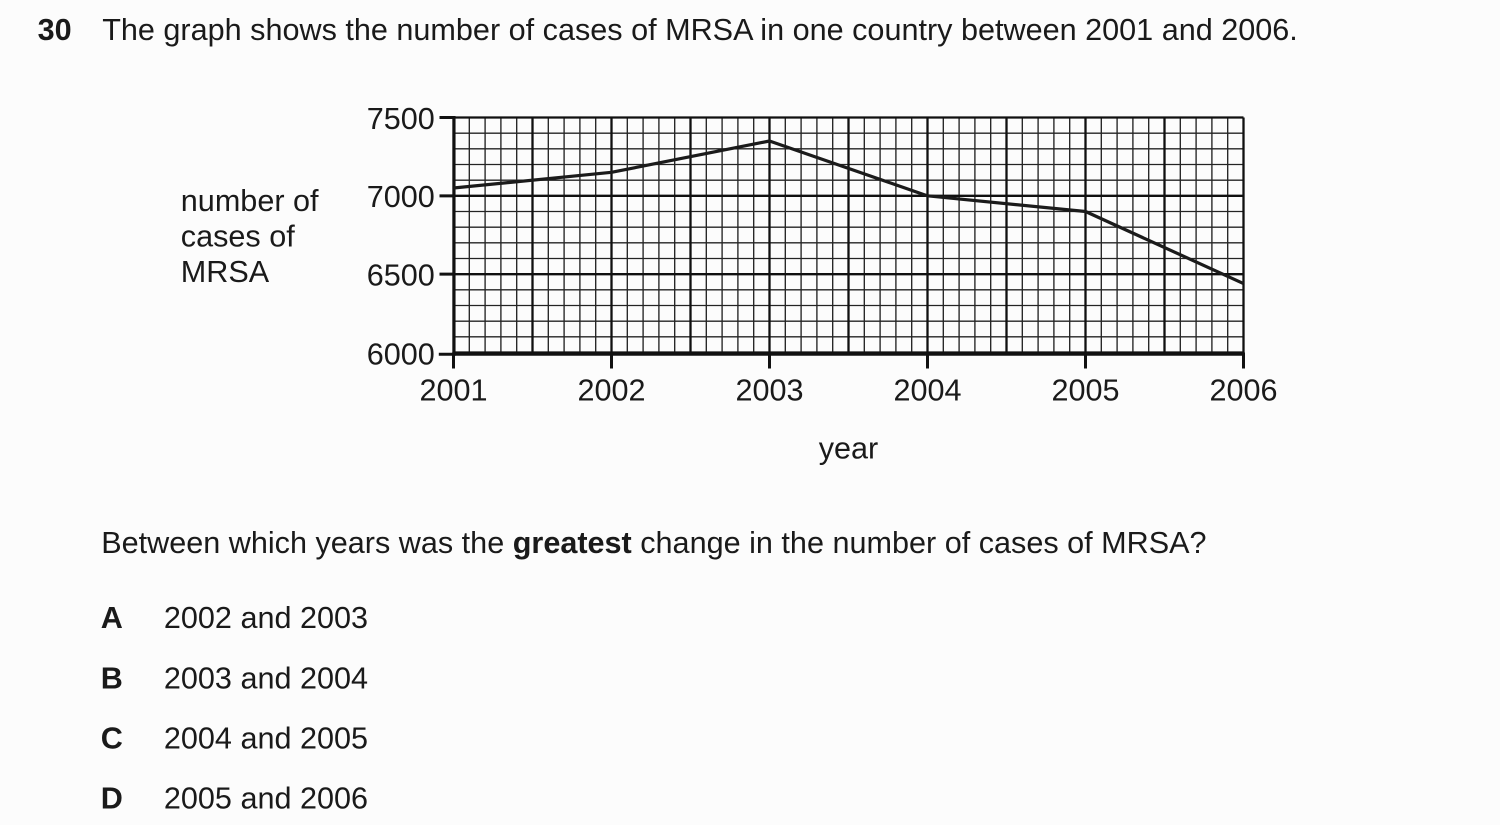 The width and height of the screenshot is (1500, 825). I want to click on svg-text: 6000, so click(401, 354).